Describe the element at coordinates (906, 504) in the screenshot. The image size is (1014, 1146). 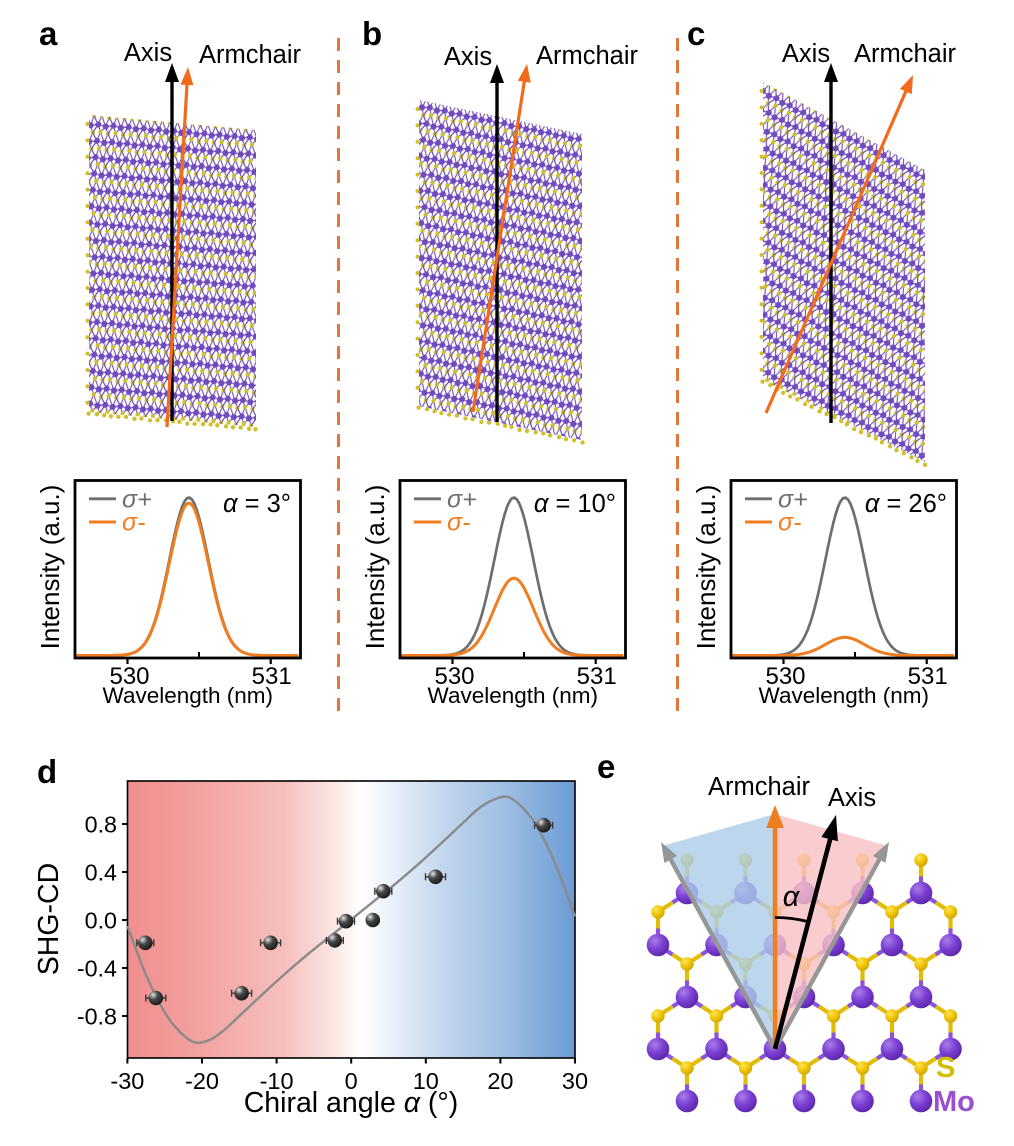
I see `svg-text: α = 26°` at that location.